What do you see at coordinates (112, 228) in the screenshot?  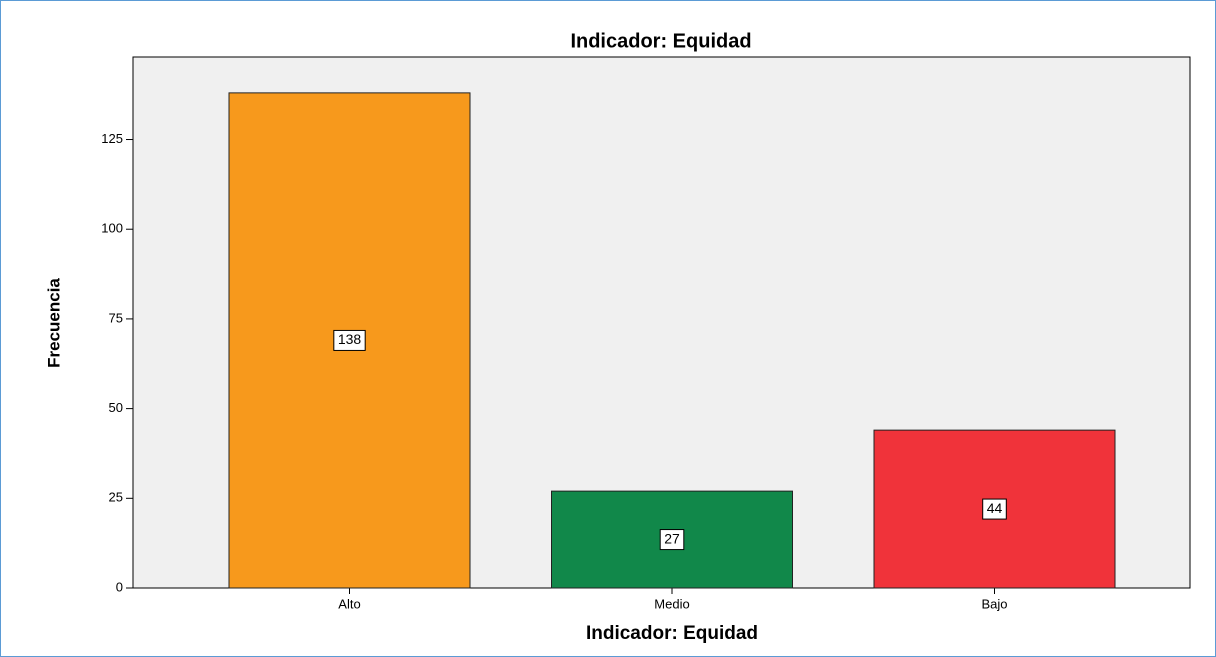 I see `y-tick-label: 100` at bounding box center [112, 228].